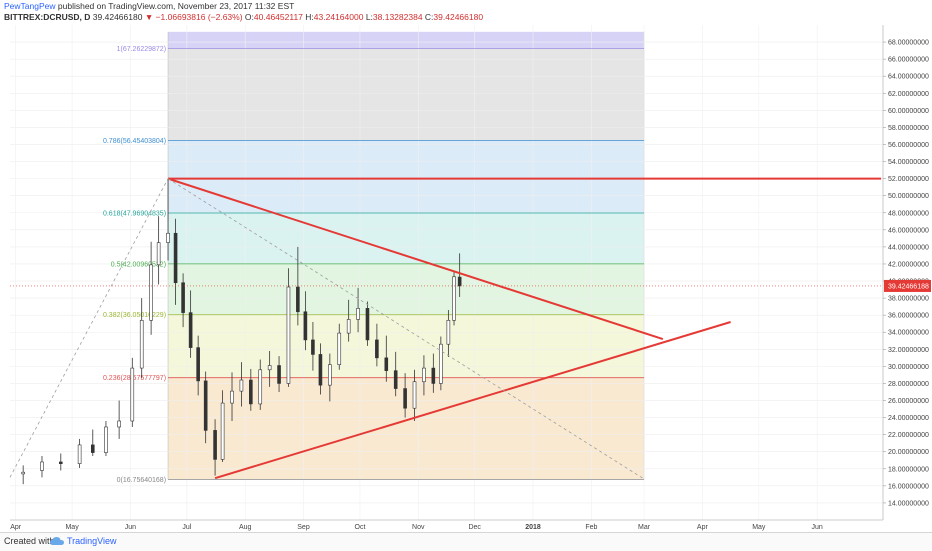 The height and width of the screenshot is (551, 932). I want to click on price-axis-label: 66.00000000, so click(908, 60).